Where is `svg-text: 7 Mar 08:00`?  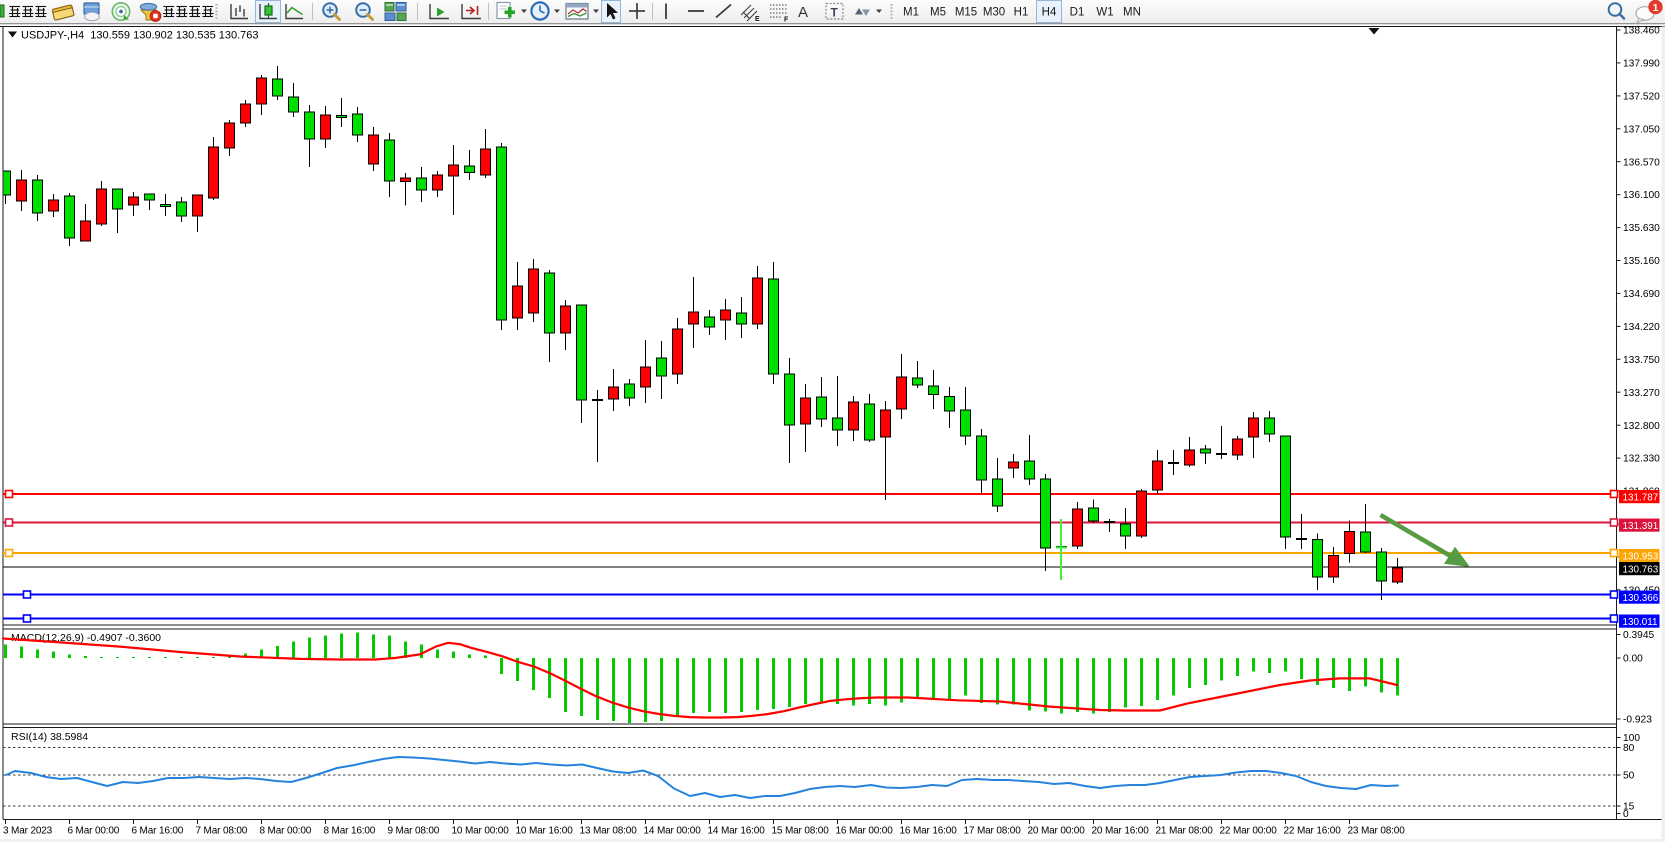
svg-text: 7 Mar 08:00 is located at coordinates (222, 831).